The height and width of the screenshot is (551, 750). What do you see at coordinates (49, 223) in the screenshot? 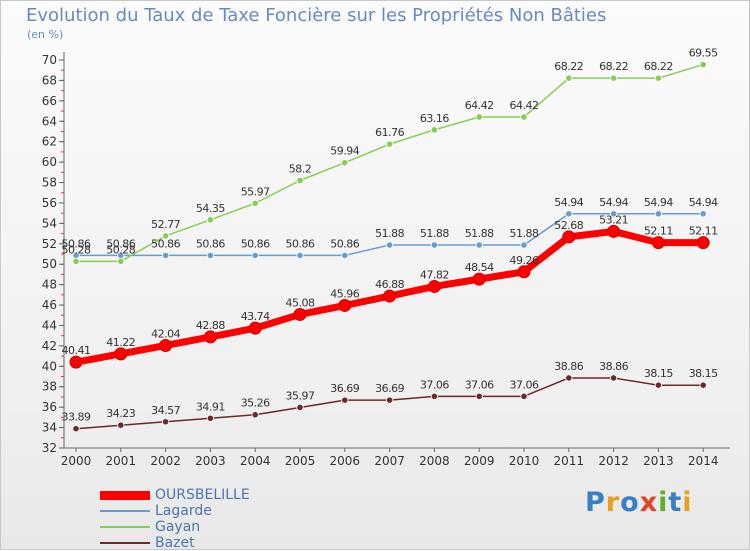
I see `y-tick-label: 54` at bounding box center [49, 223].